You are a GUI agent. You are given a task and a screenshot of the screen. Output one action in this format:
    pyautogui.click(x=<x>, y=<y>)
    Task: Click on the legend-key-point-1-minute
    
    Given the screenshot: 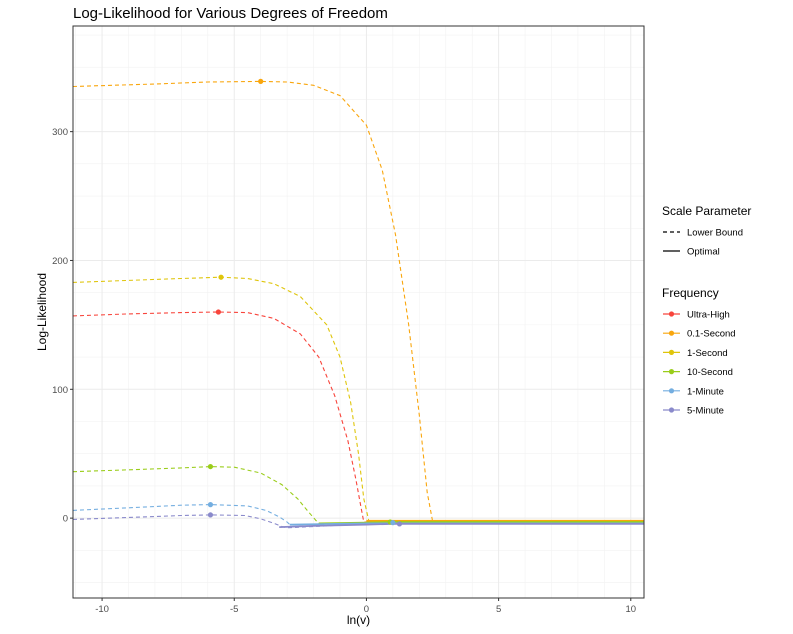 What is the action you would take?
    pyautogui.click(x=671, y=391)
    